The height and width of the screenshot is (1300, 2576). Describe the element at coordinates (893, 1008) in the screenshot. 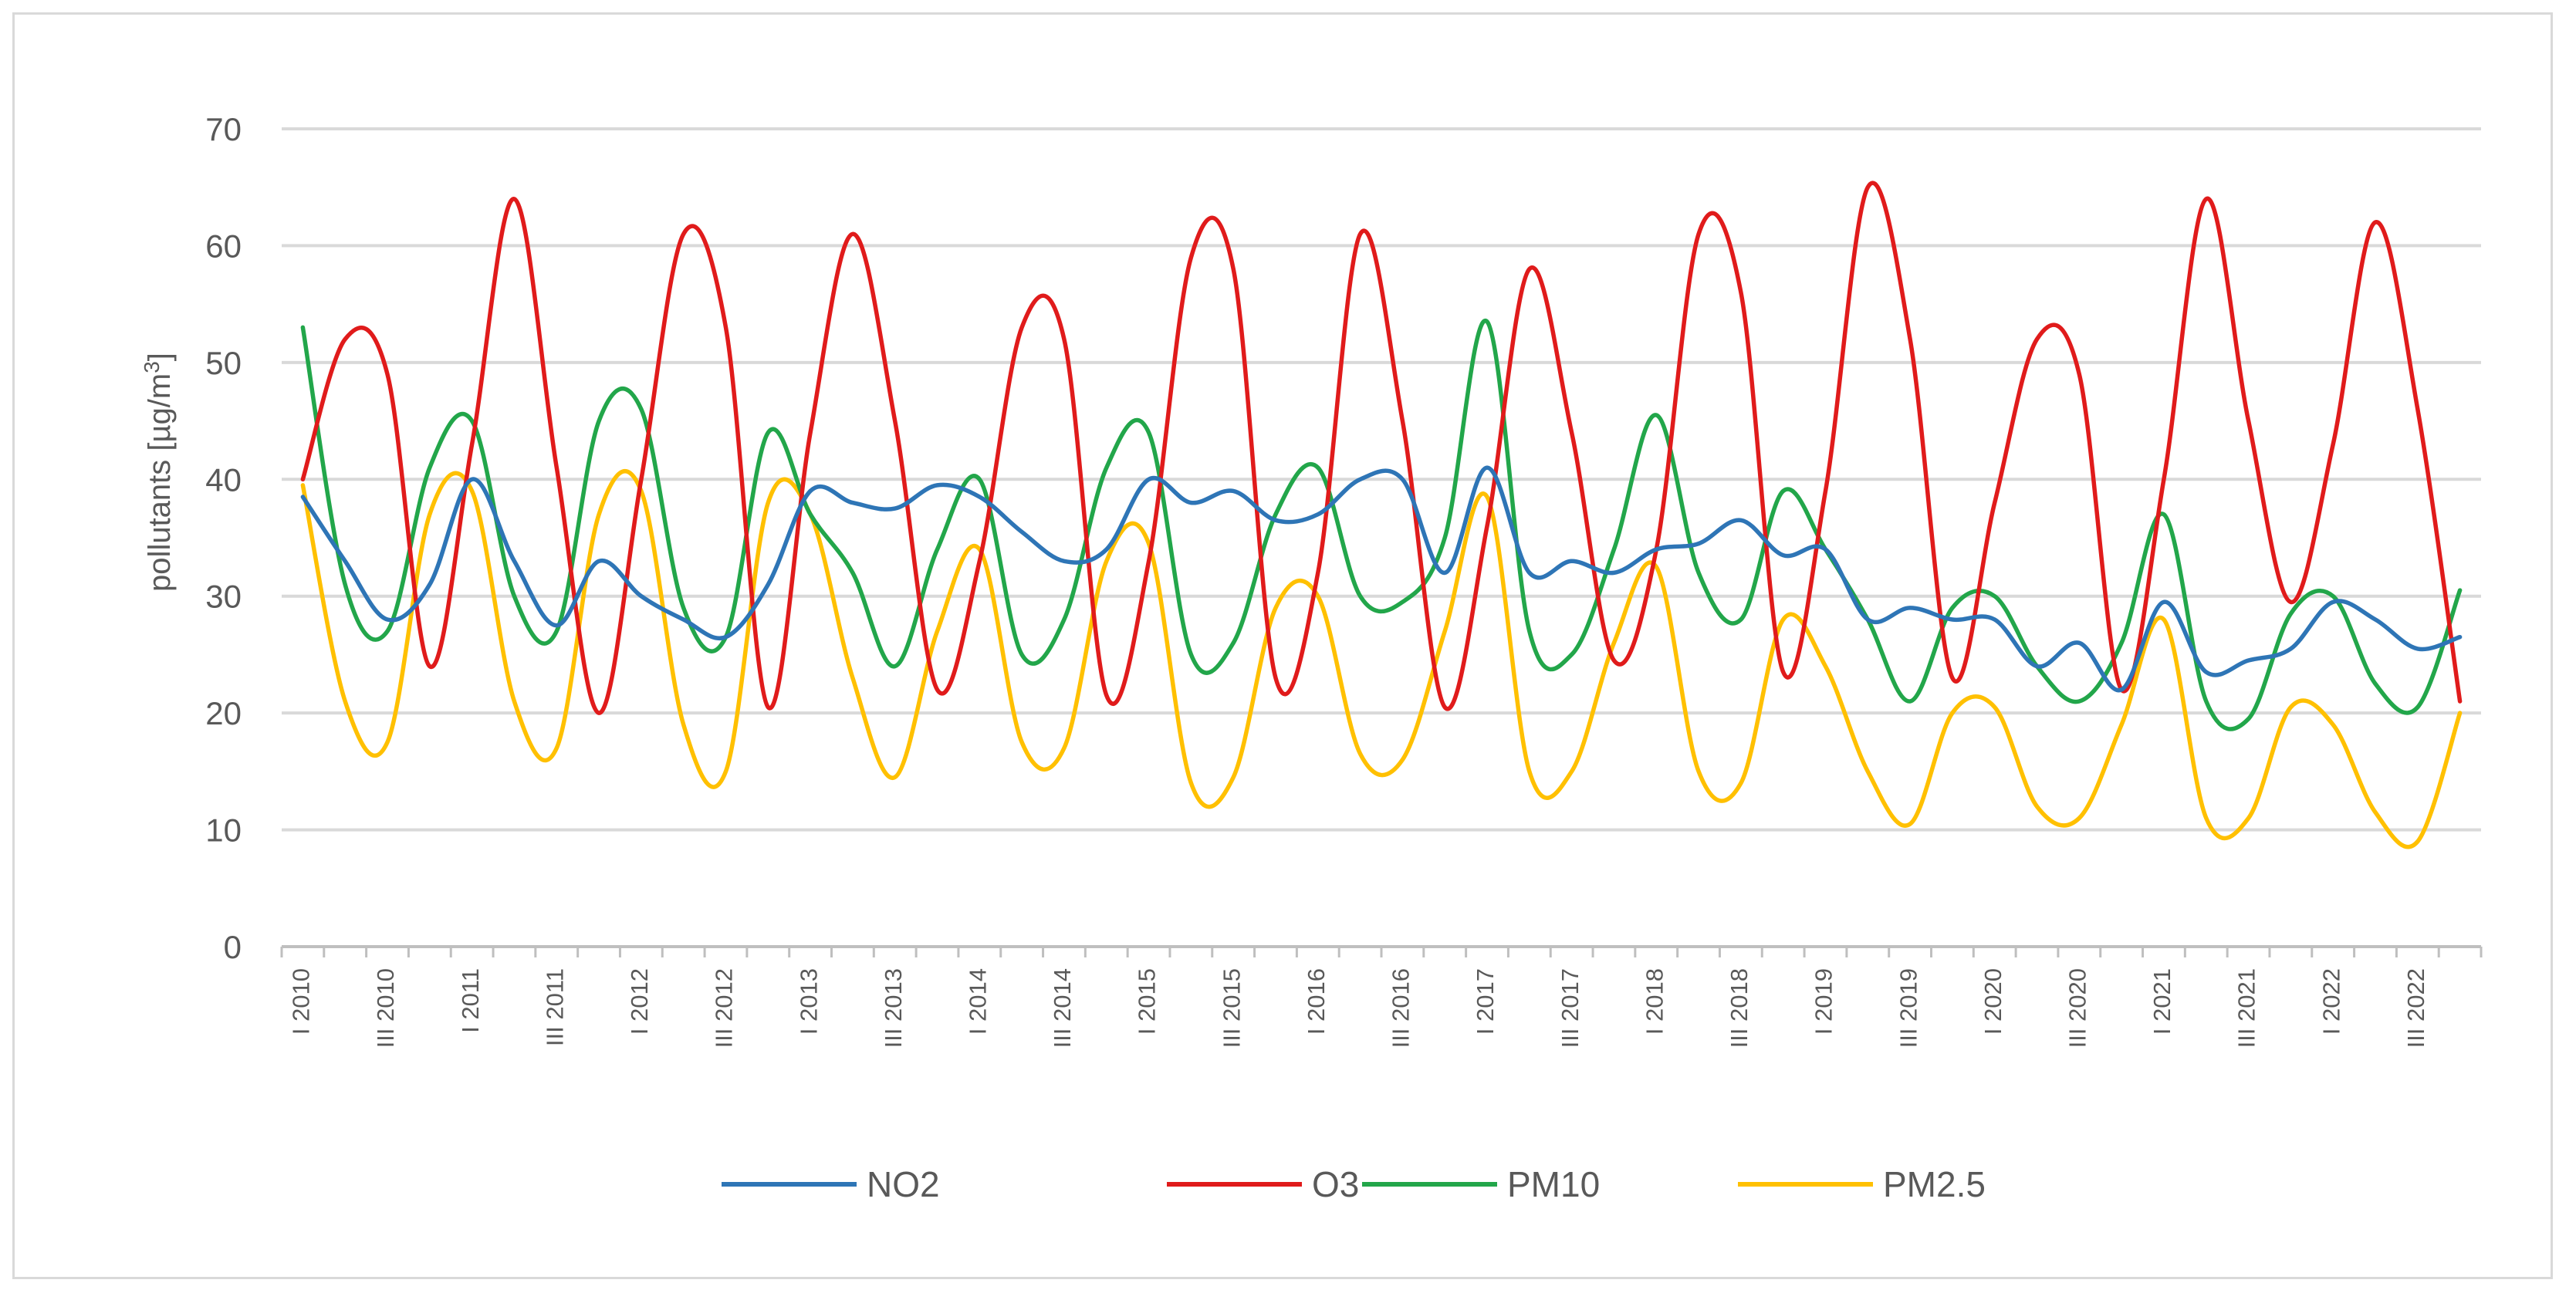

I see `x-tick-label: III 2013` at that location.